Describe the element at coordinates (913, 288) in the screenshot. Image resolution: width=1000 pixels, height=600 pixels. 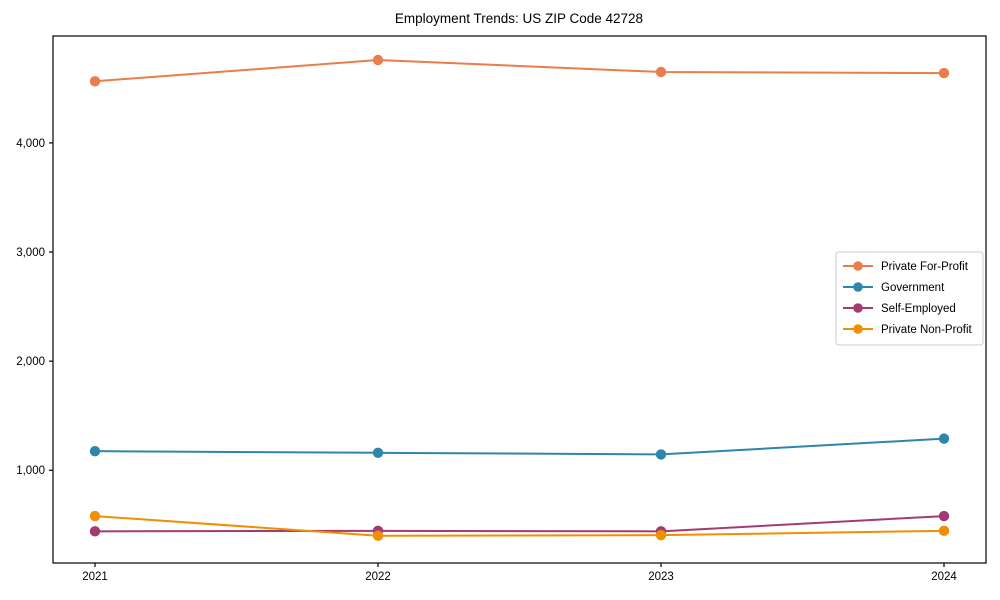
I see `legend-label: Government` at that location.